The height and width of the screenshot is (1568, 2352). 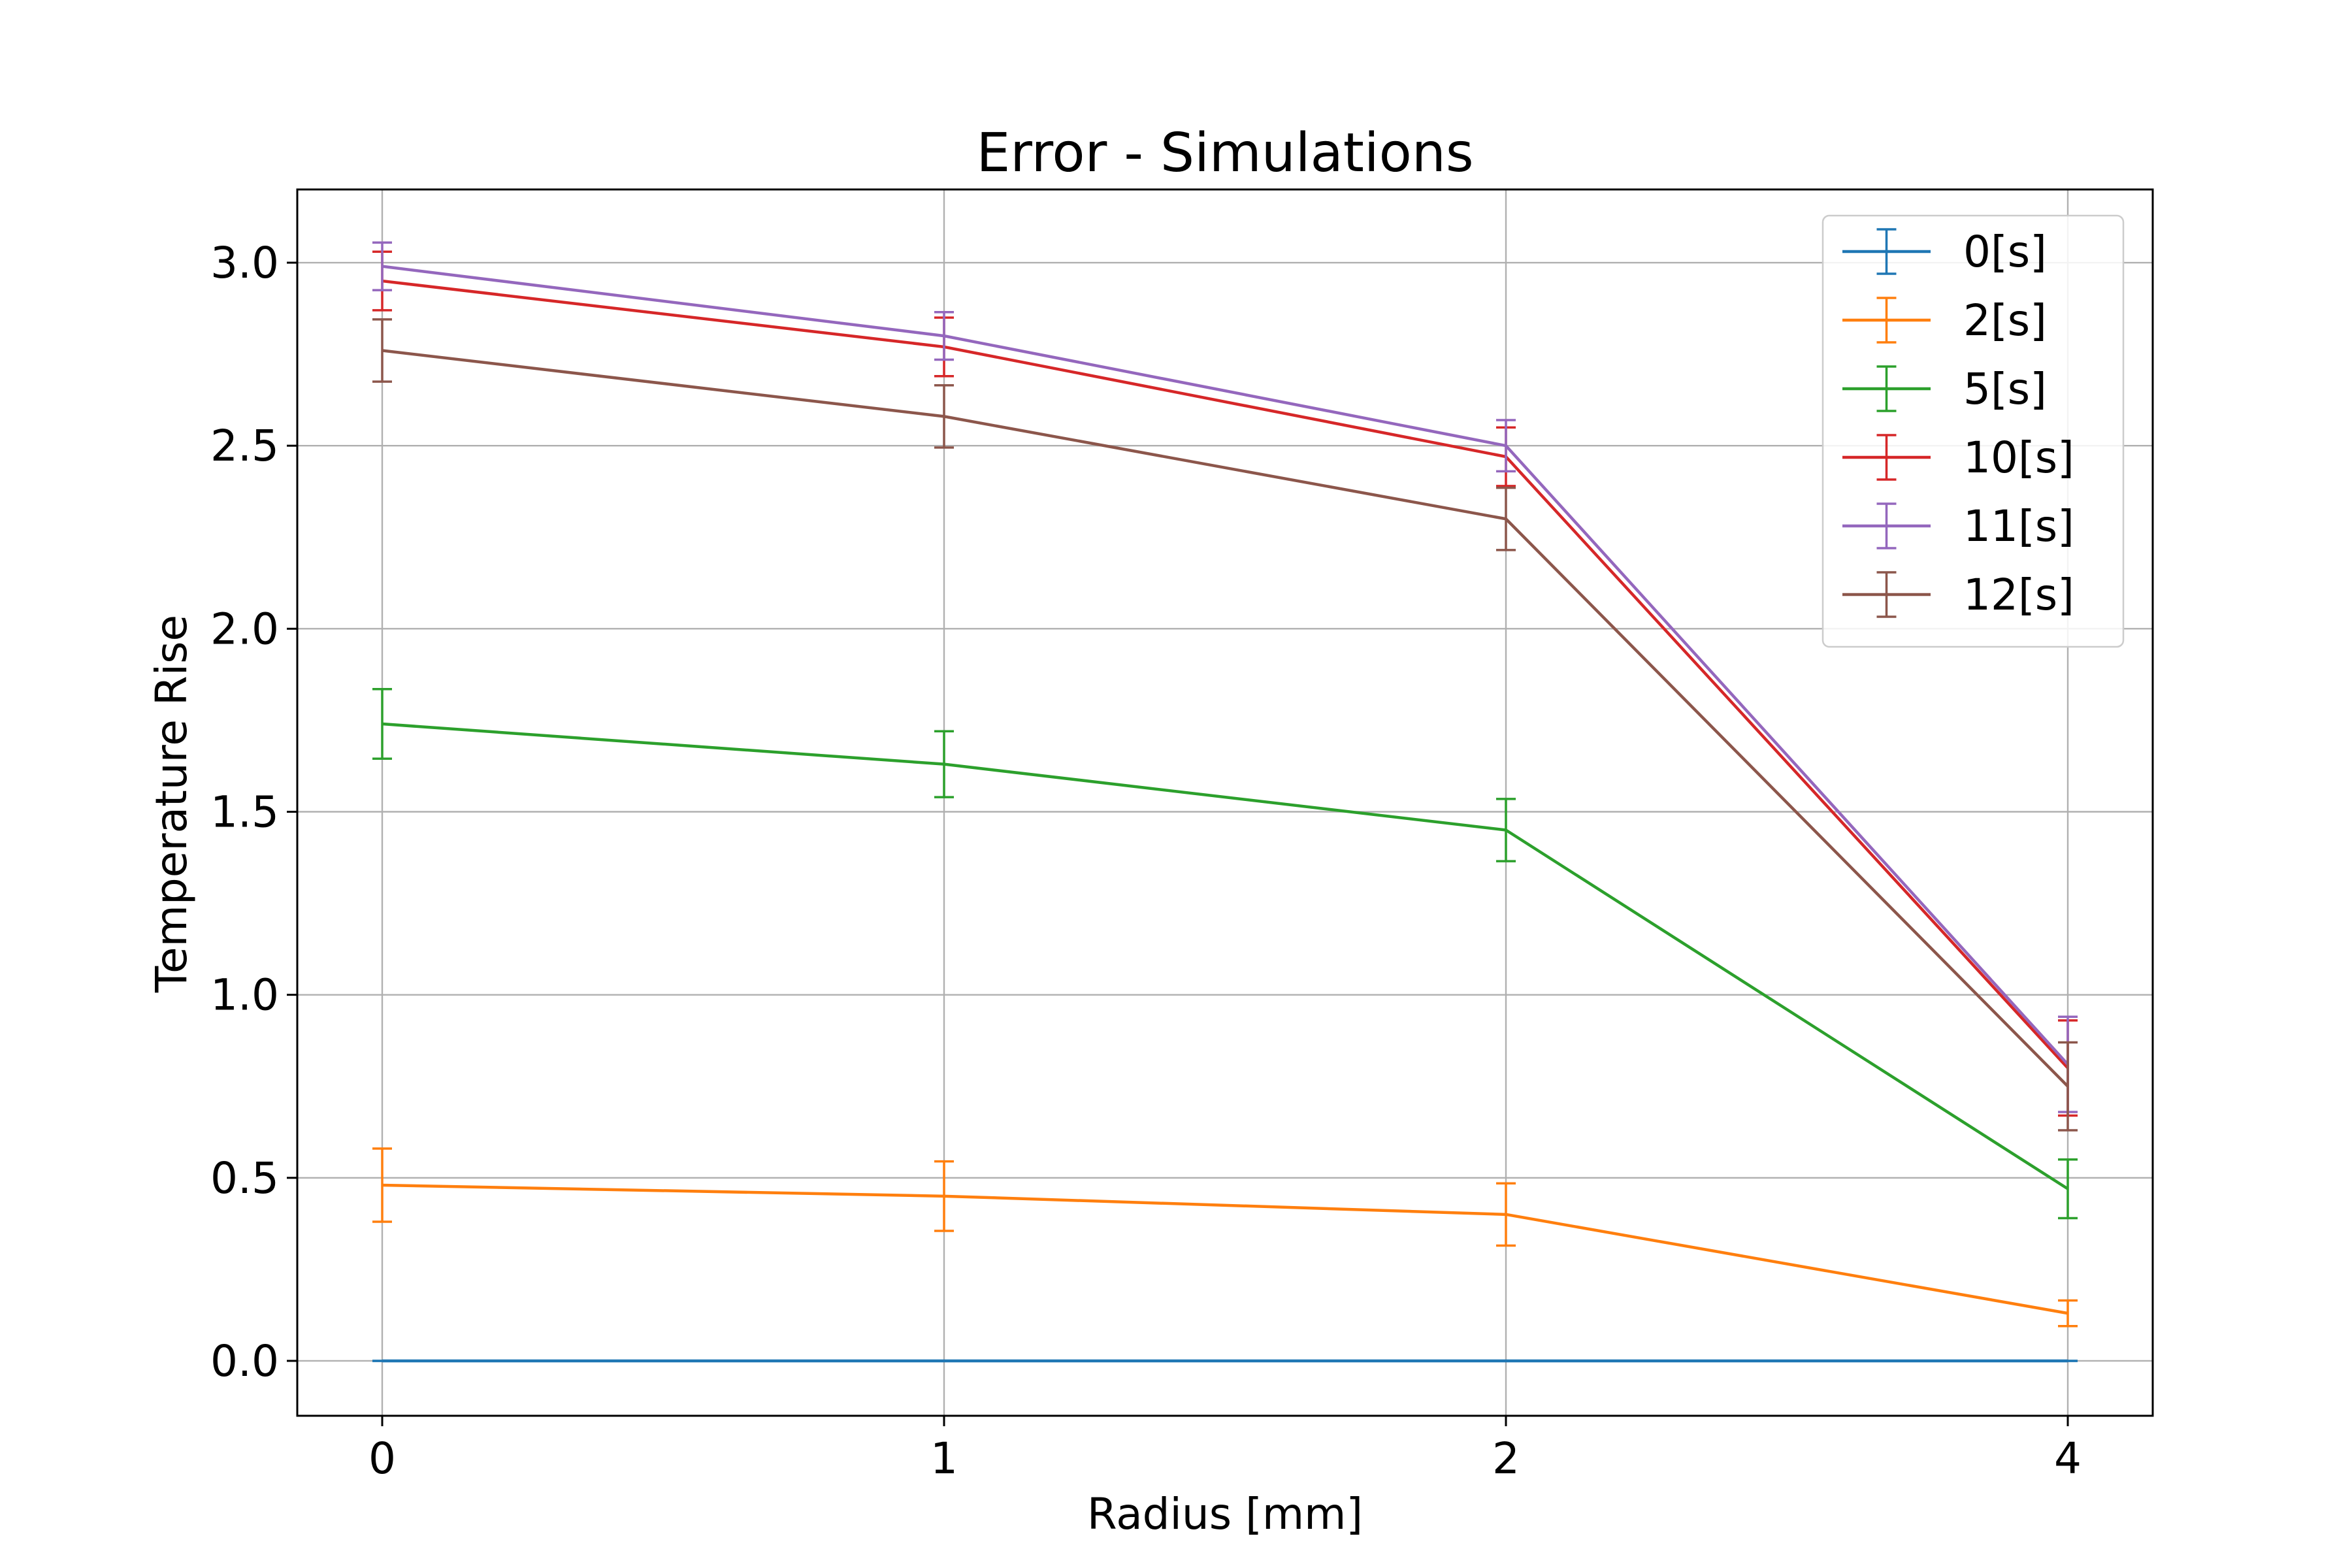 I want to click on x-axis-label: Radius [mm], so click(x=1225, y=1514).